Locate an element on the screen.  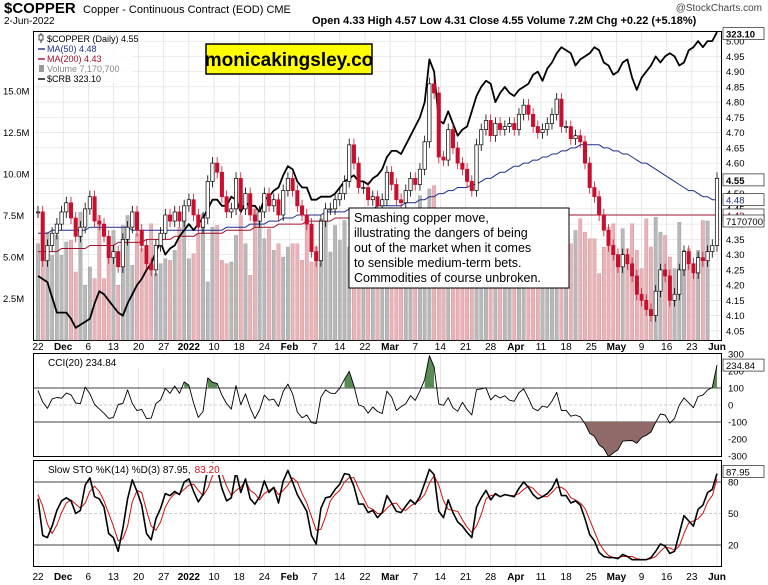
symbol-title: $COPPER is located at coordinates (40, 8).